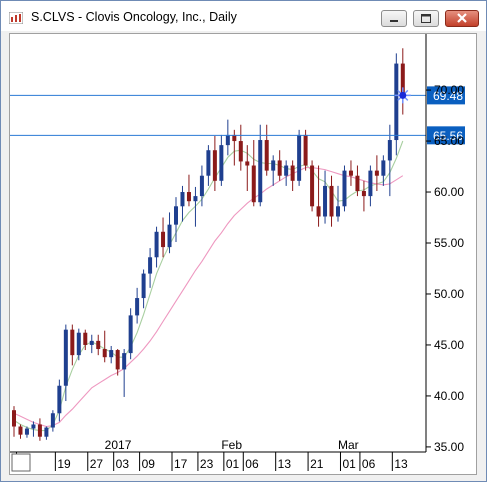 The image size is (487, 482). Describe the element at coordinates (118, 445) in the screenshot. I see `period-label: 2017` at that location.